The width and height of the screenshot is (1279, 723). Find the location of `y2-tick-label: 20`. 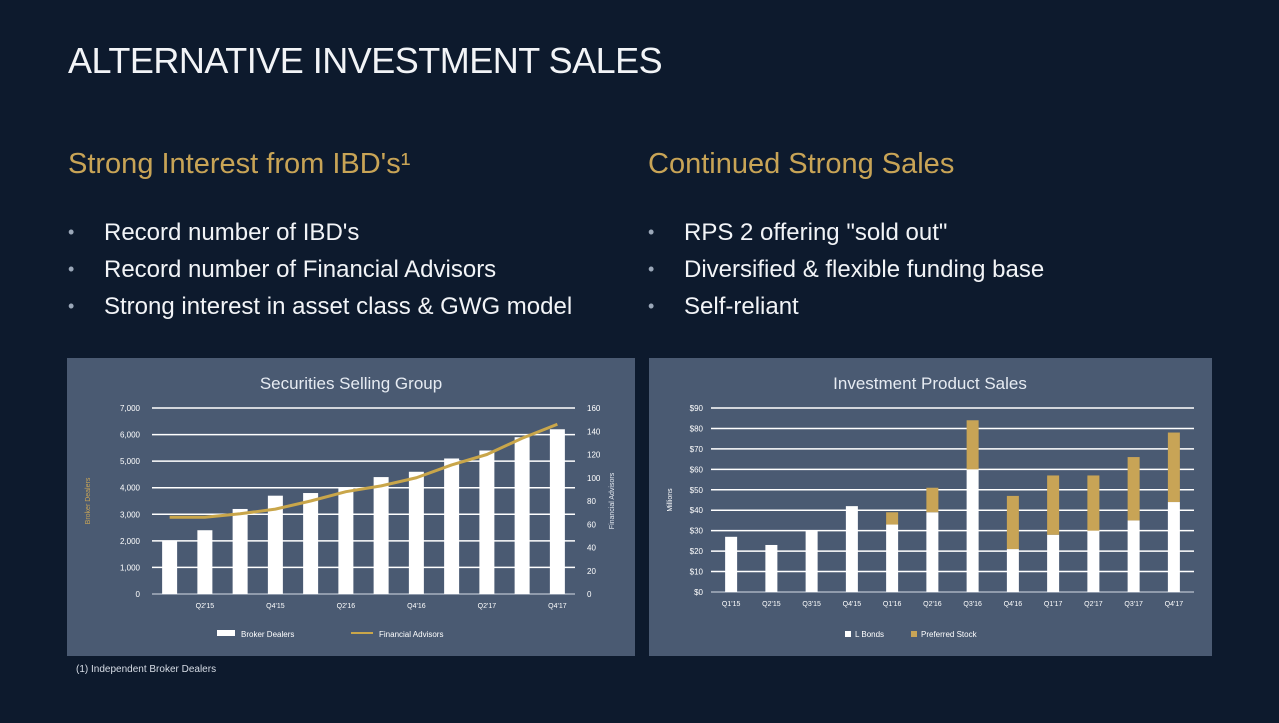

y2-tick-label: 20 is located at coordinates (591, 571).